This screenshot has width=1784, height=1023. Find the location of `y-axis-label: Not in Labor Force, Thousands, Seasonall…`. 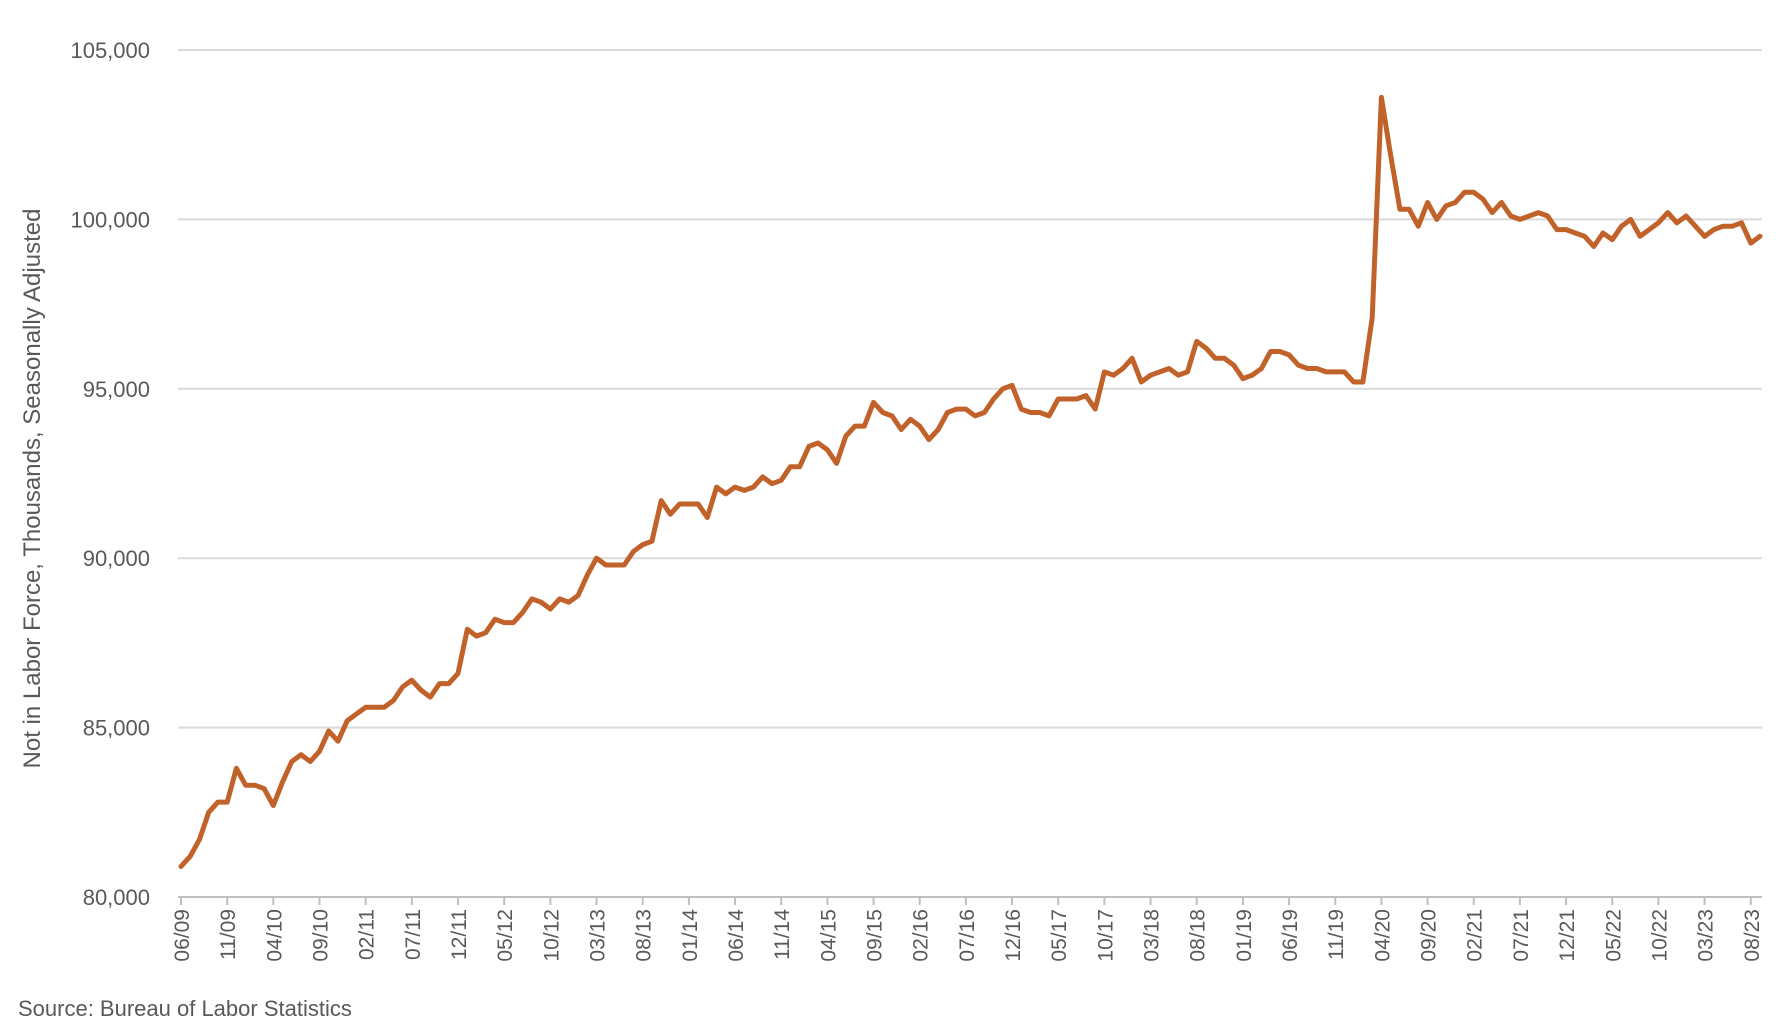

y-axis-label: Not in Labor Force, Thousands, Seasonall… is located at coordinates (32, 489).